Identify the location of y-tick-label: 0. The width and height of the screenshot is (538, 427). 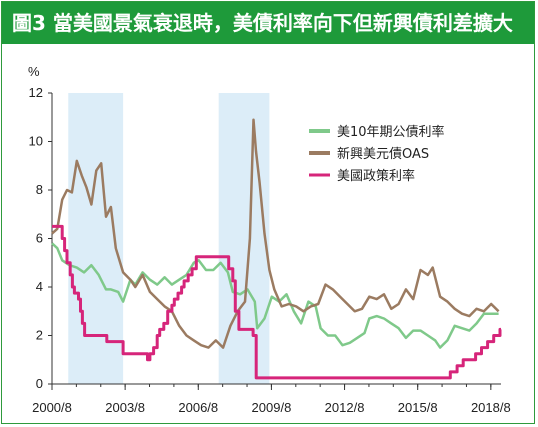
(39, 383).